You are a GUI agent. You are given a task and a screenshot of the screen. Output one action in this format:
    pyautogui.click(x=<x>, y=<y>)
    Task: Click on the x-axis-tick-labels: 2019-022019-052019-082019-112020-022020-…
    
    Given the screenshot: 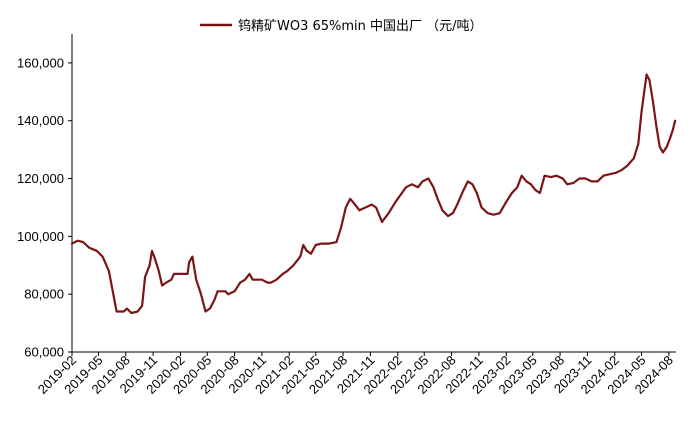 What is the action you would take?
    pyautogui.click(x=355, y=374)
    